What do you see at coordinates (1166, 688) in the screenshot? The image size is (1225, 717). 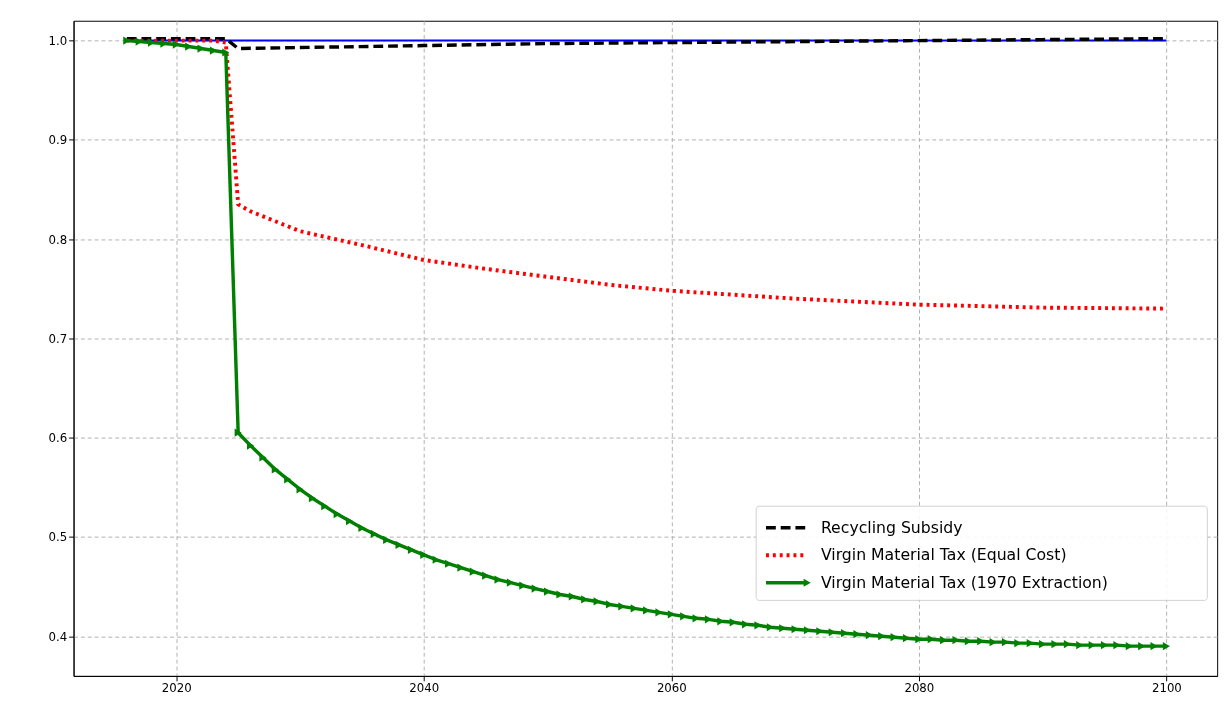 I see `x-tick-label: 2100` at bounding box center [1166, 688].